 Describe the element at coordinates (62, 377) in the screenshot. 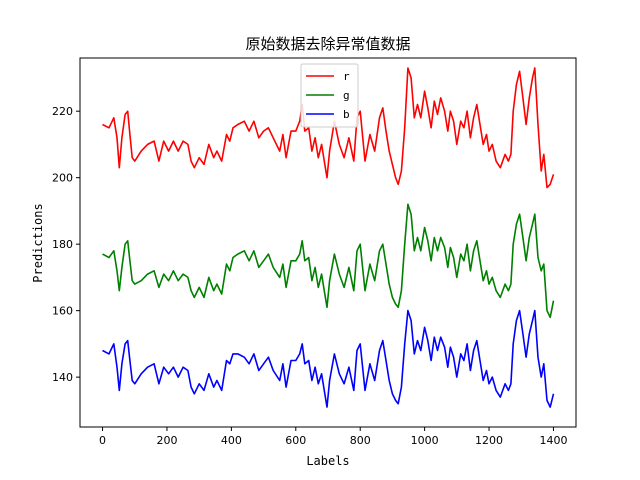

I see `y-tick-label: 140` at that location.